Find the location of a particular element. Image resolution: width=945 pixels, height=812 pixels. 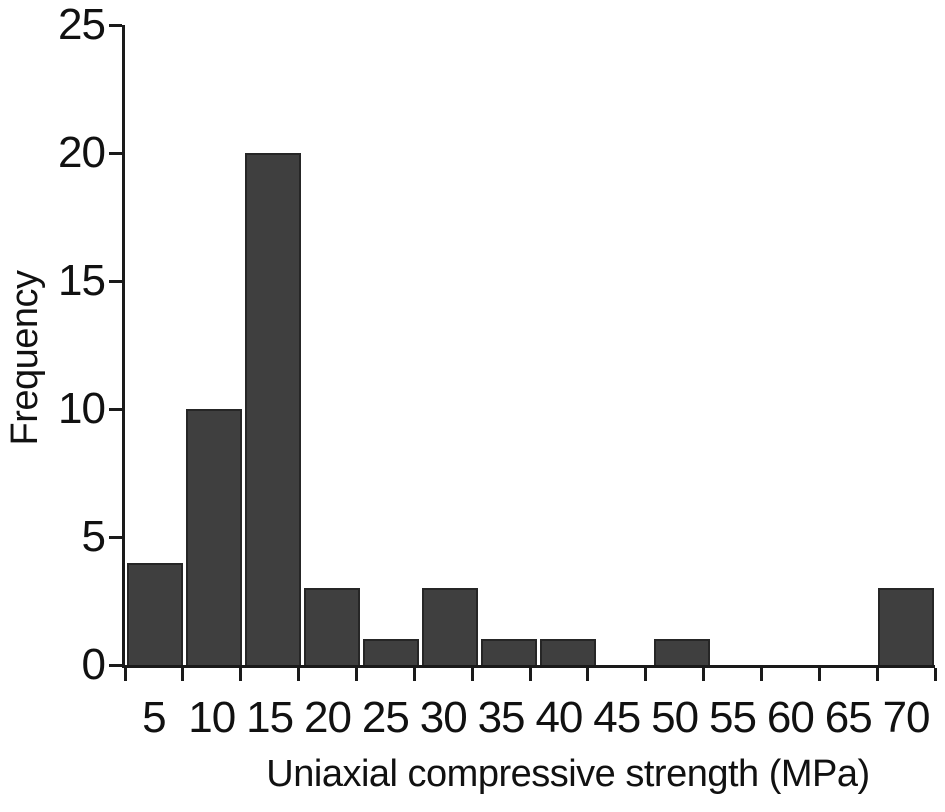

x-tick-label-50: 50 is located at coordinates (675, 717).